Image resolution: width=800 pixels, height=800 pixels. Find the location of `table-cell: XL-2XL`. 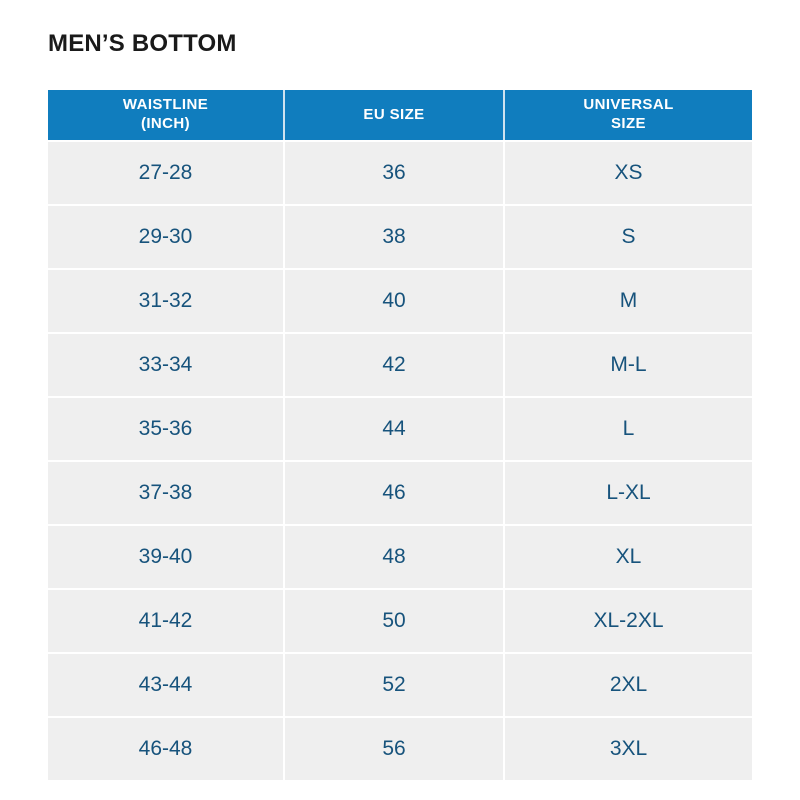

table-cell: XL-2XL is located at coordinates (628, 620).